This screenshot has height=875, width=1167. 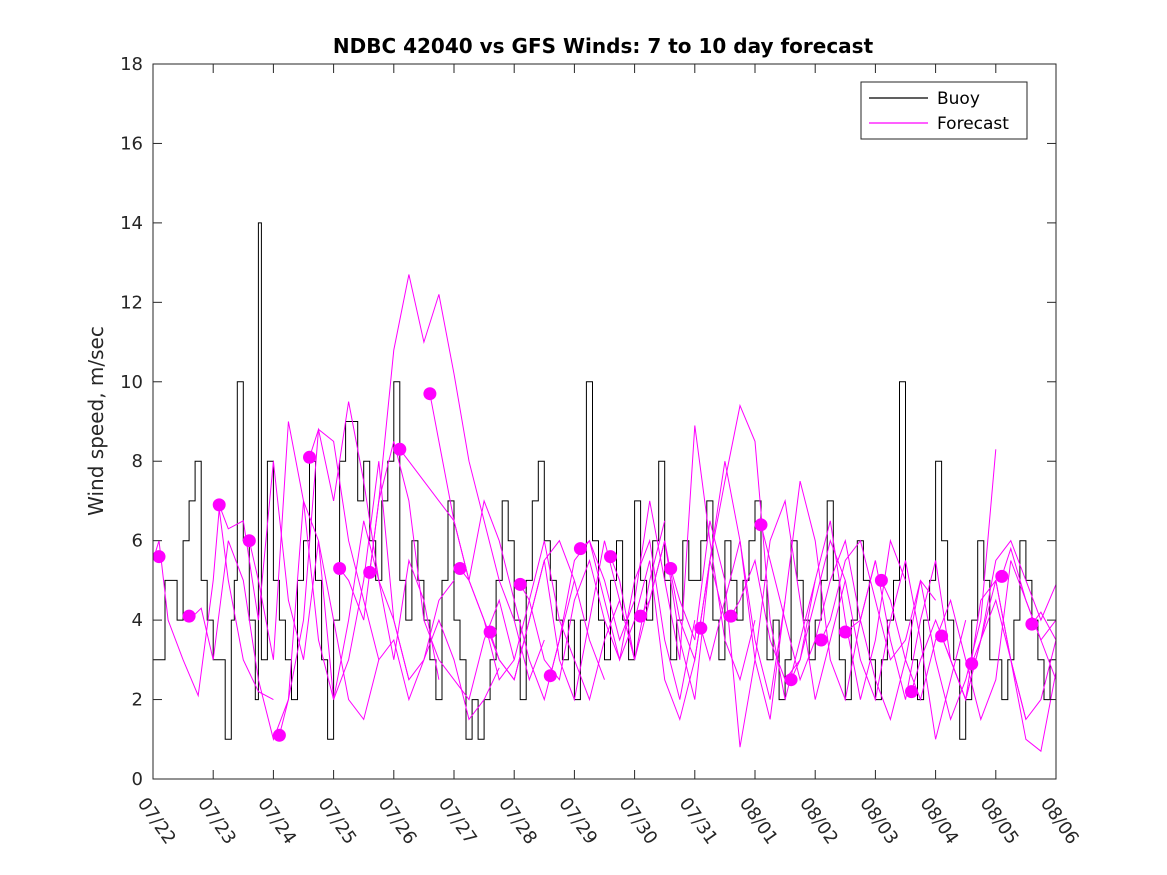 I want to click on legend-box, so click(x=944, y=110).